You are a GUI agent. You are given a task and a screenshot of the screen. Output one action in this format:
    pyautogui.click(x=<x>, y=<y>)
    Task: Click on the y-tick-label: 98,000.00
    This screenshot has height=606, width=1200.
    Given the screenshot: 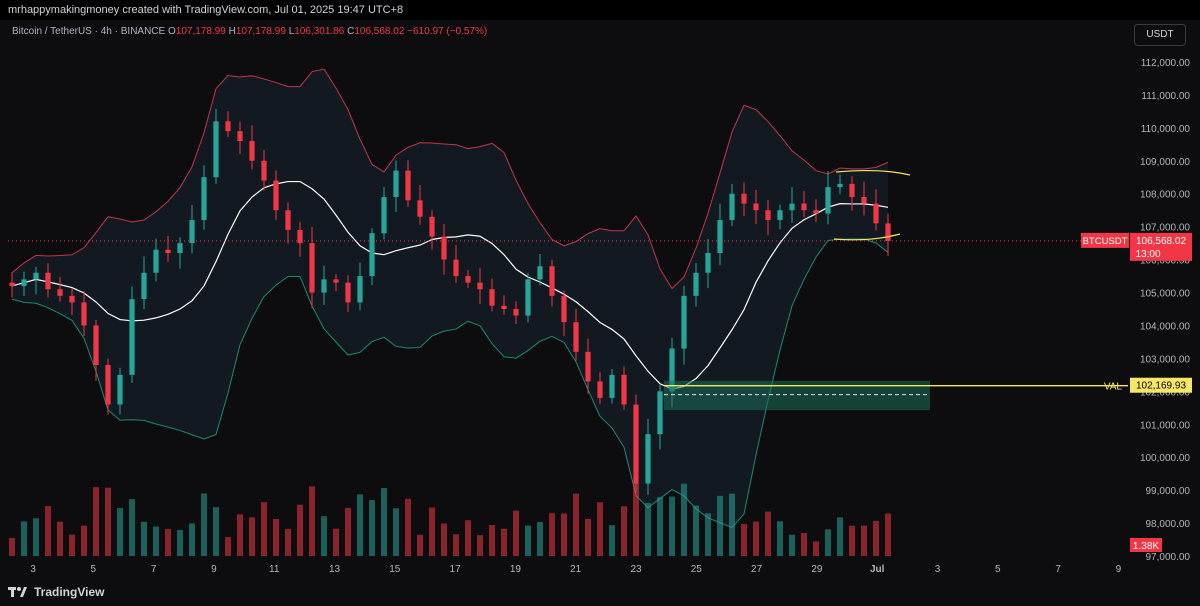 What is the action you would take?
    pyautogui.click(x=1168, y=524)
    